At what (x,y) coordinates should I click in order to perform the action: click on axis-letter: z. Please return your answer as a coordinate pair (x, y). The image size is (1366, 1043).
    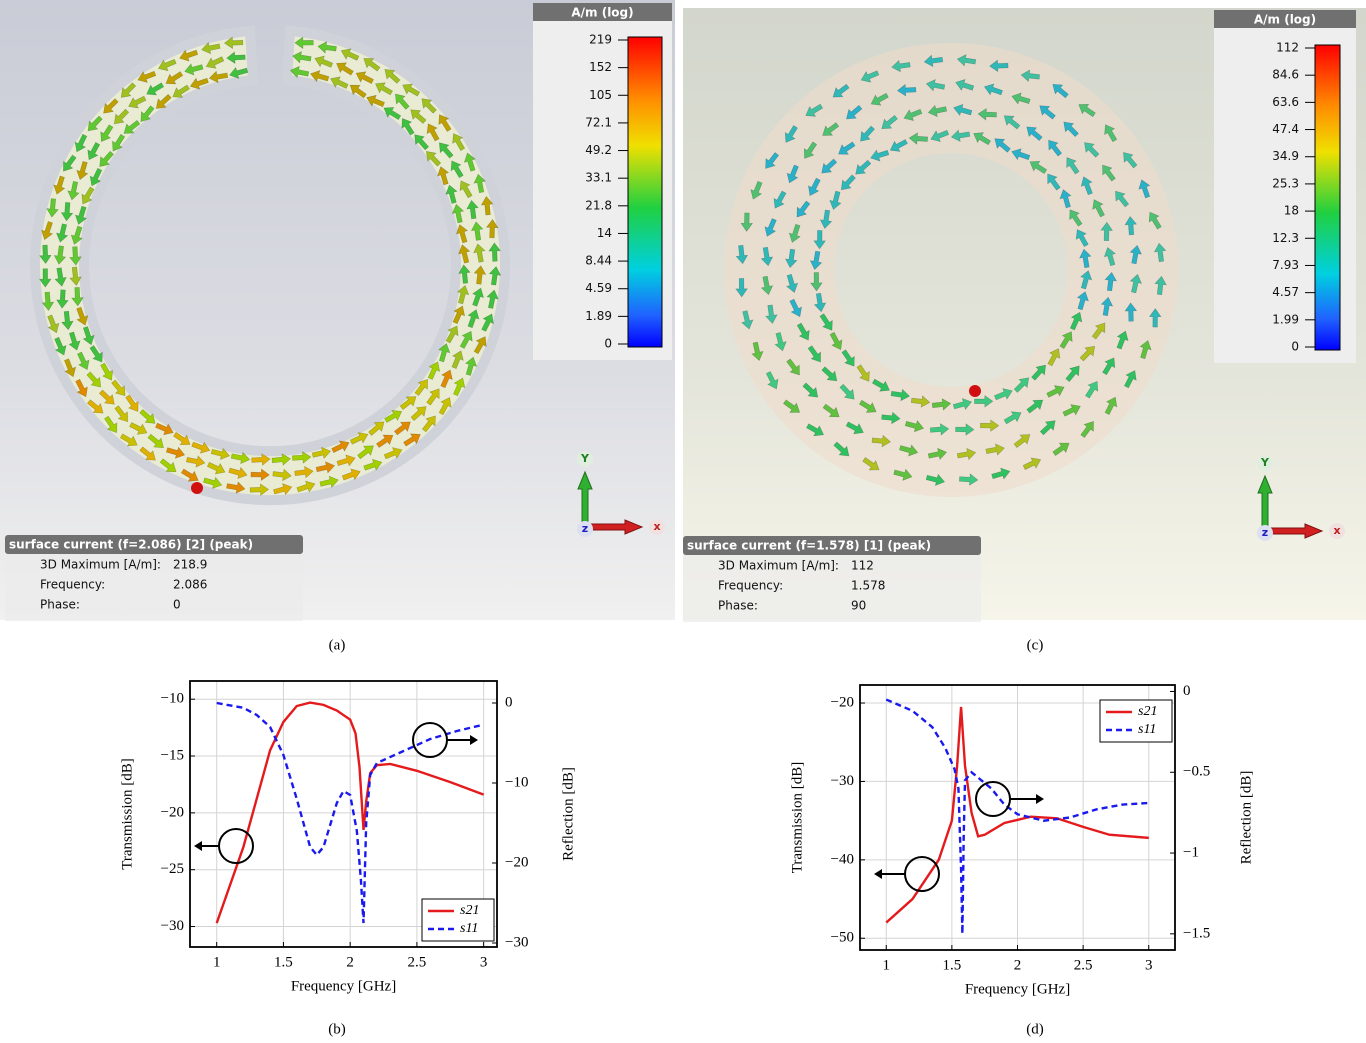
    Looking at the image, I should click on (585, 528).